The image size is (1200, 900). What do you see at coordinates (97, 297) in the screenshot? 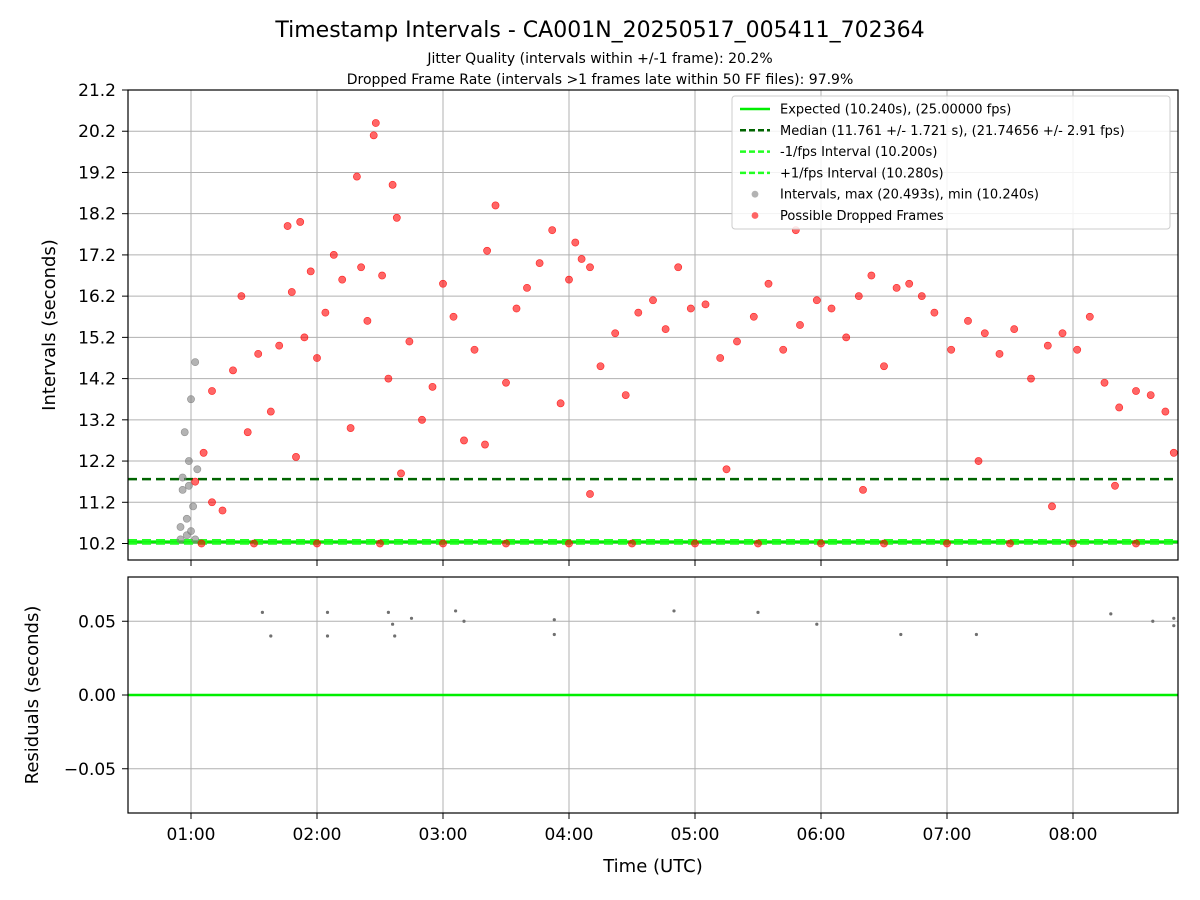
I see `top-ytick-label: 16.2` at bounding box center [97, 297].